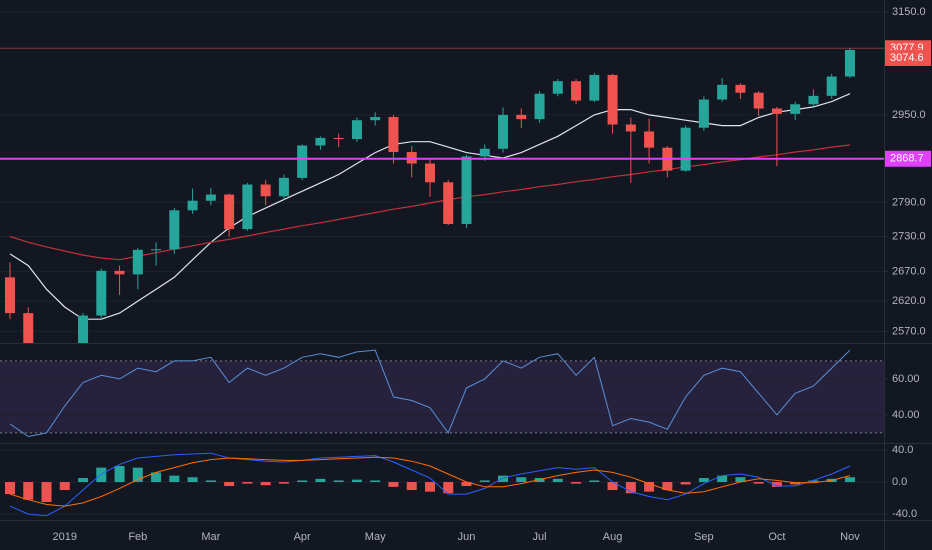  I want to click on price-badge, so click(908, 158).